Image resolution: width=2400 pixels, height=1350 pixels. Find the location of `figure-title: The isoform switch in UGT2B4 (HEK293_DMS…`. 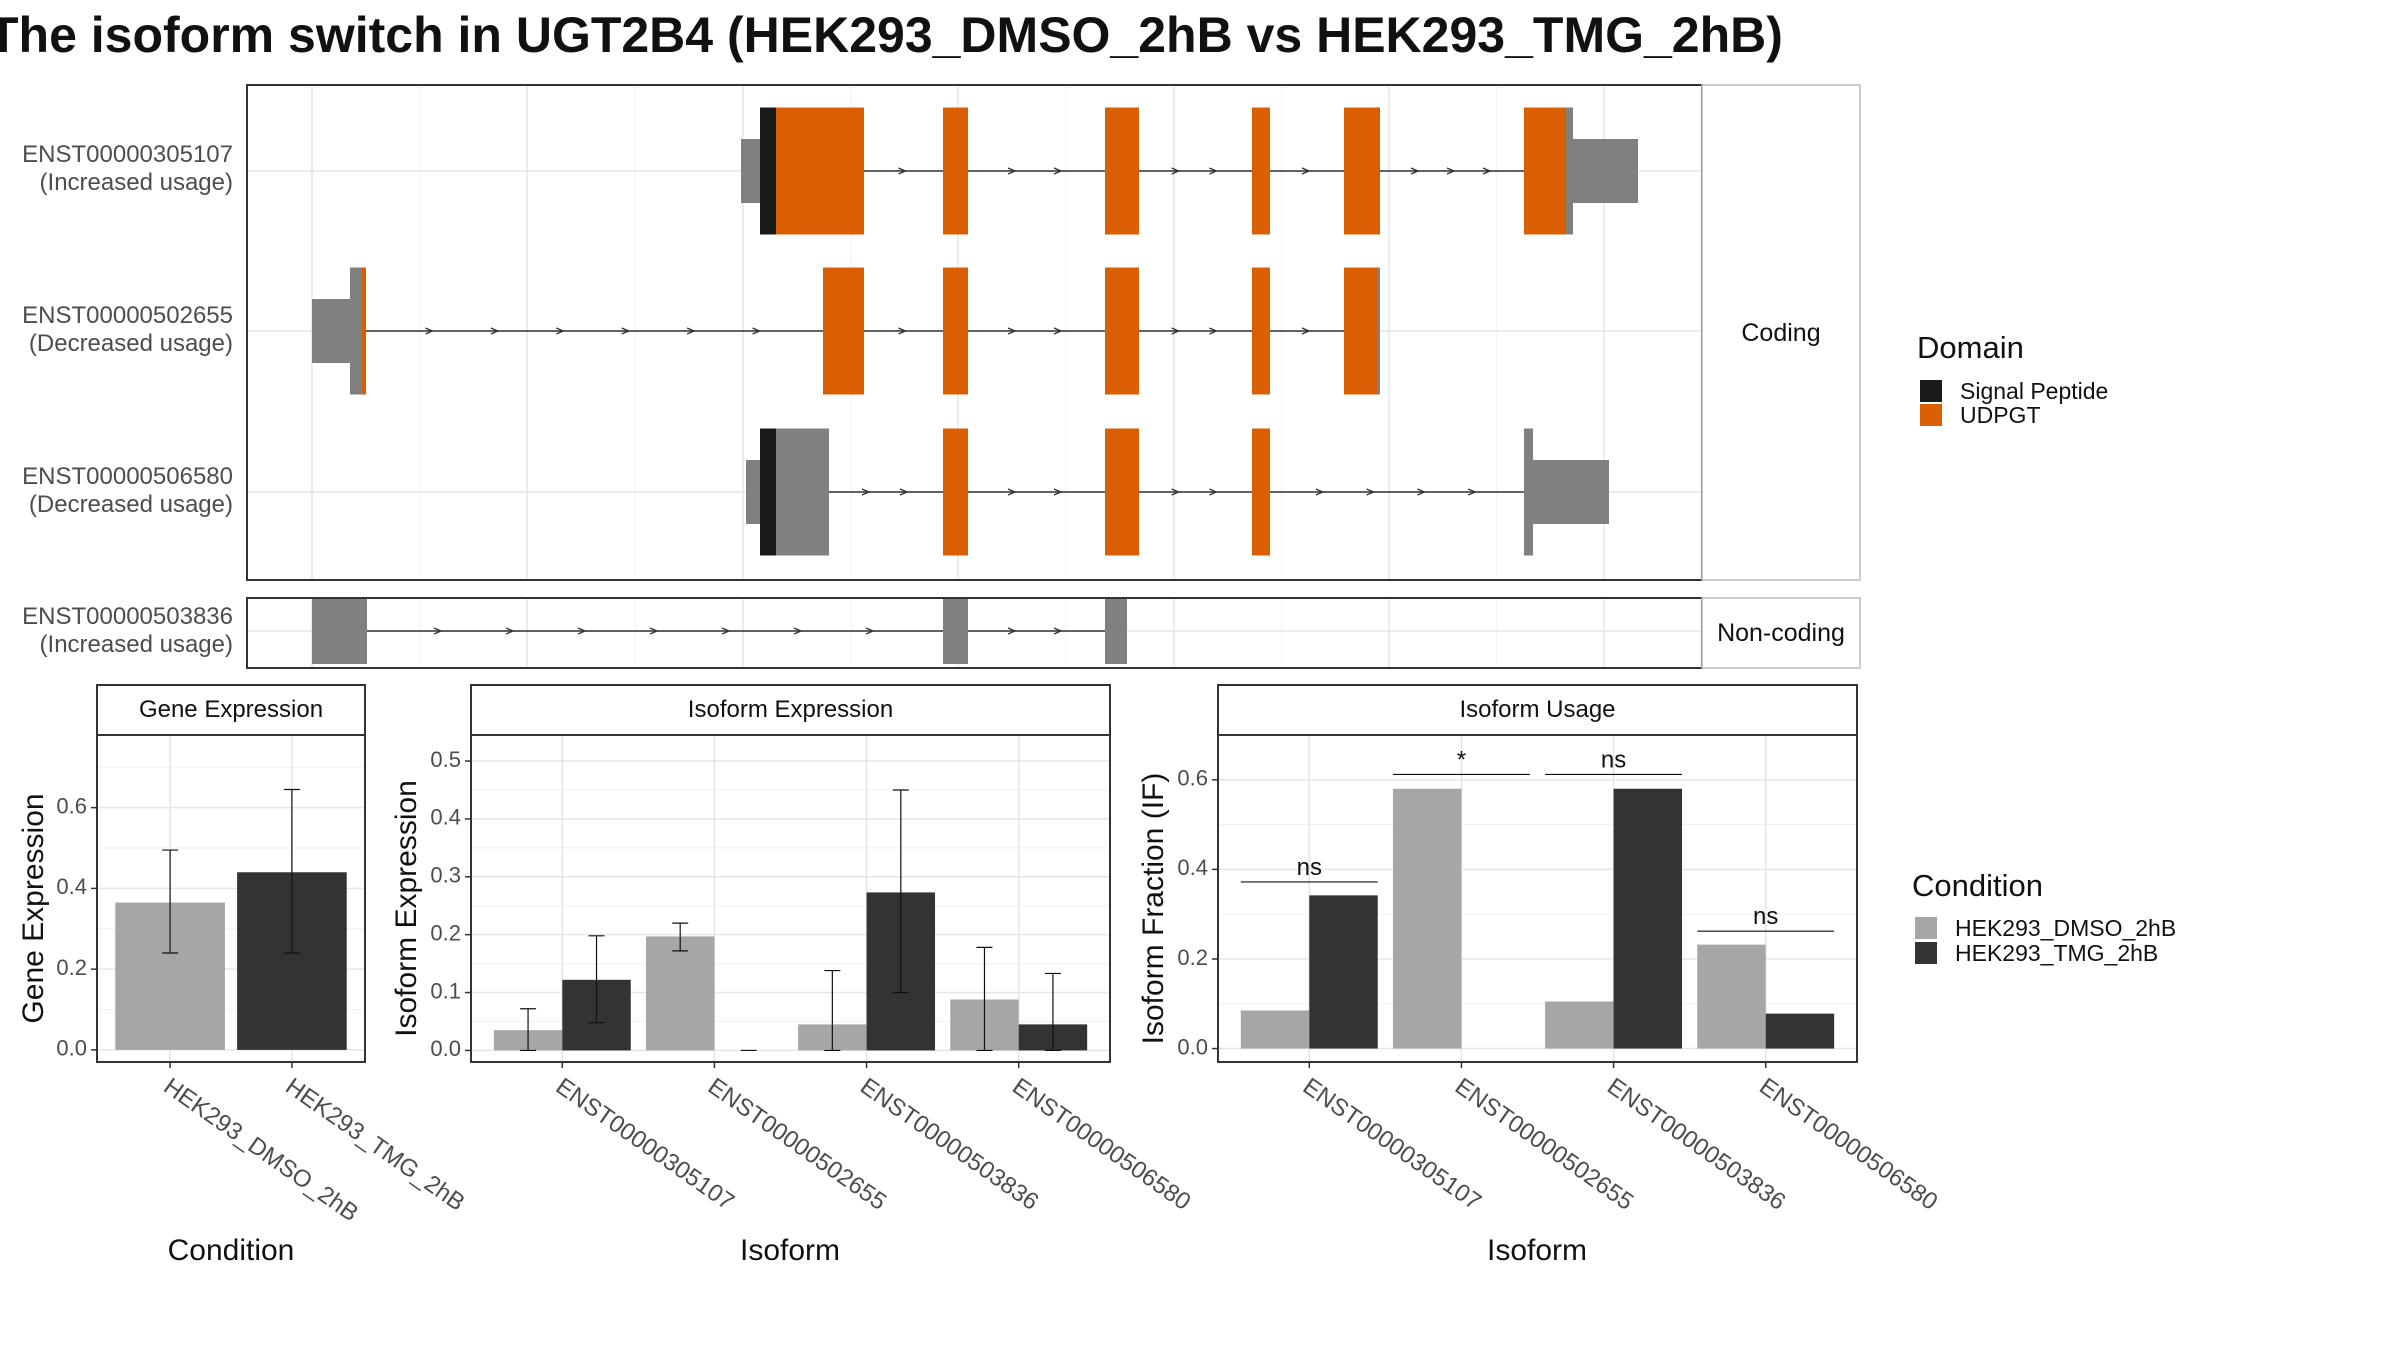

figure-title: The isoform switch in UGT2B4 (HEK293_DMS… is located at coordinates (891, 35).